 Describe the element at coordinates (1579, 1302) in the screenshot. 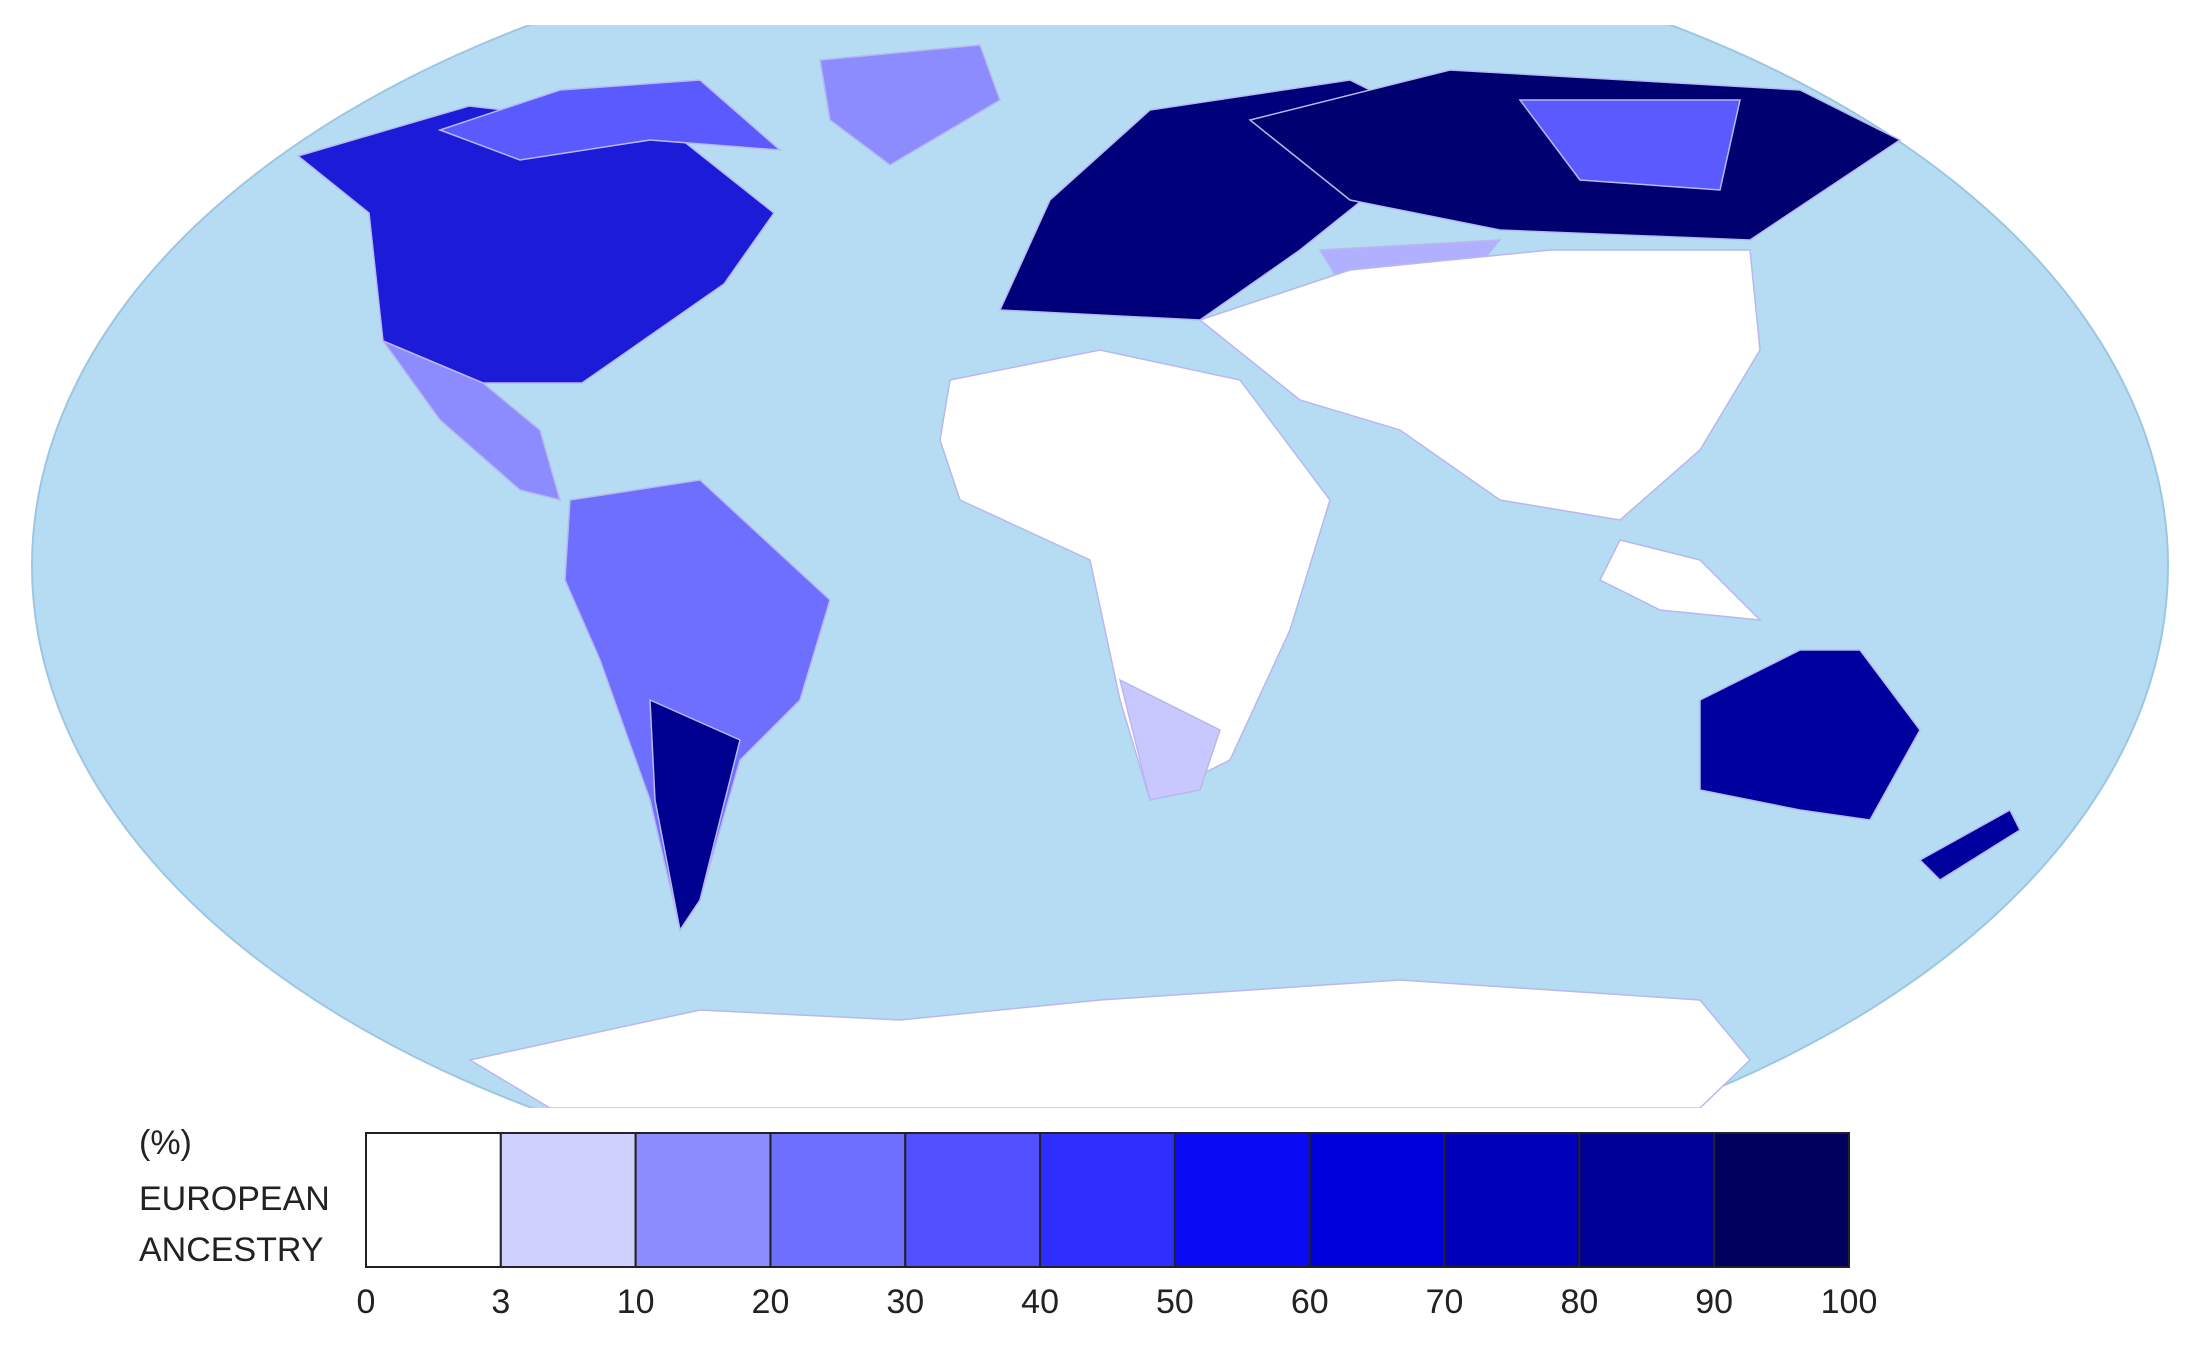

I see `legend-tick-label: 80` at that location.